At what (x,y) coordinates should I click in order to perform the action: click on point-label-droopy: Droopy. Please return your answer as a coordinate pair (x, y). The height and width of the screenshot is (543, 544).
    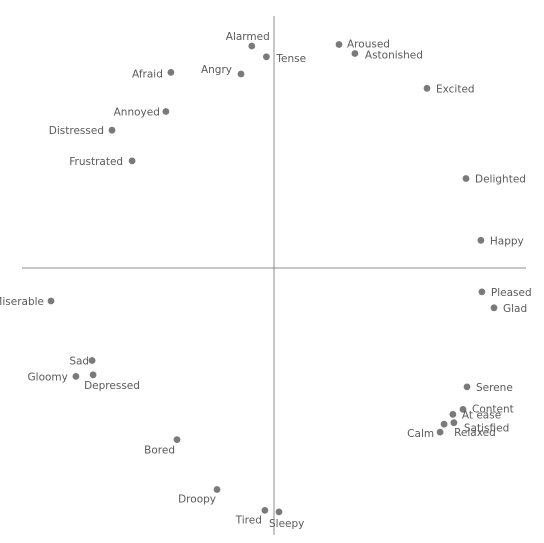
    Looking at the image, I should click on (197, 500).